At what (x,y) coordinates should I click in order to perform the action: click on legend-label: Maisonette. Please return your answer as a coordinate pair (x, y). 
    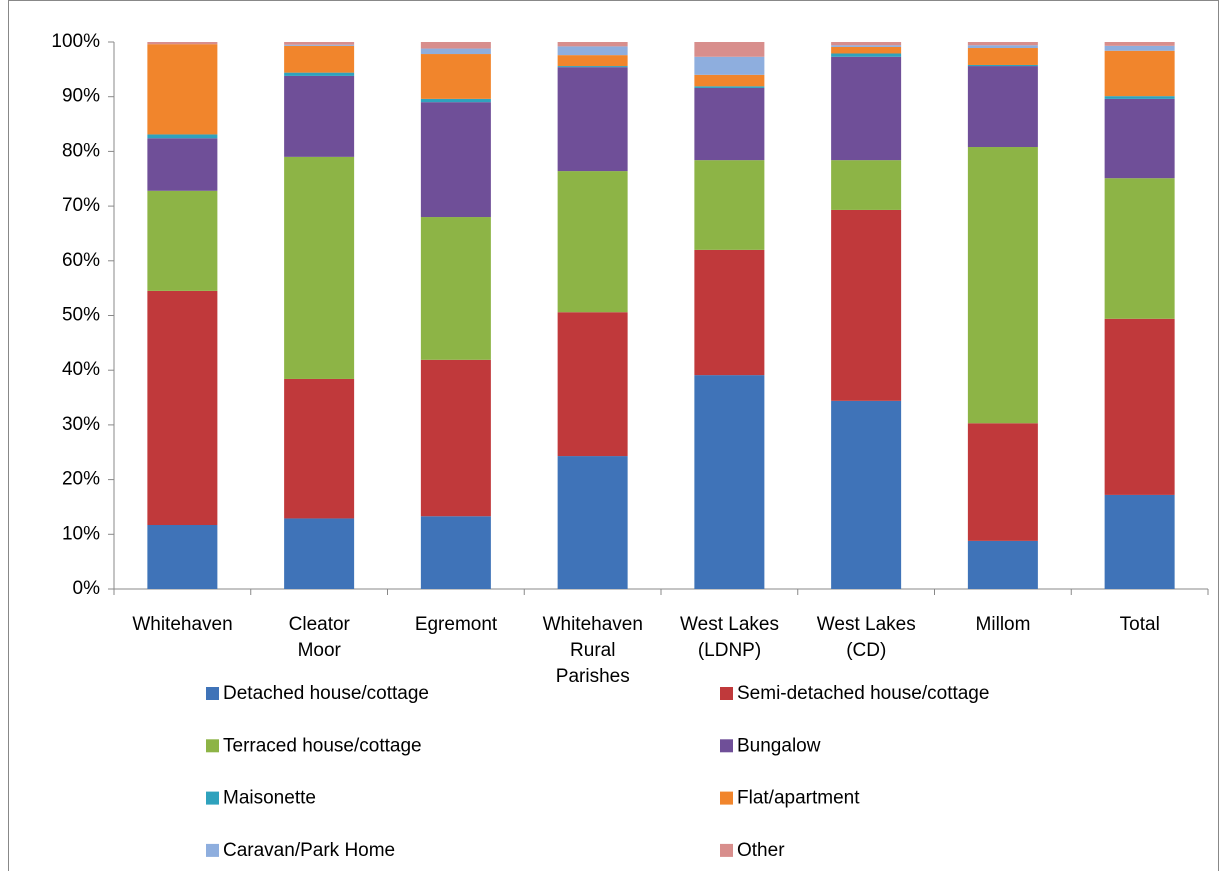
    Looking at the image, I should click on (269, 798).